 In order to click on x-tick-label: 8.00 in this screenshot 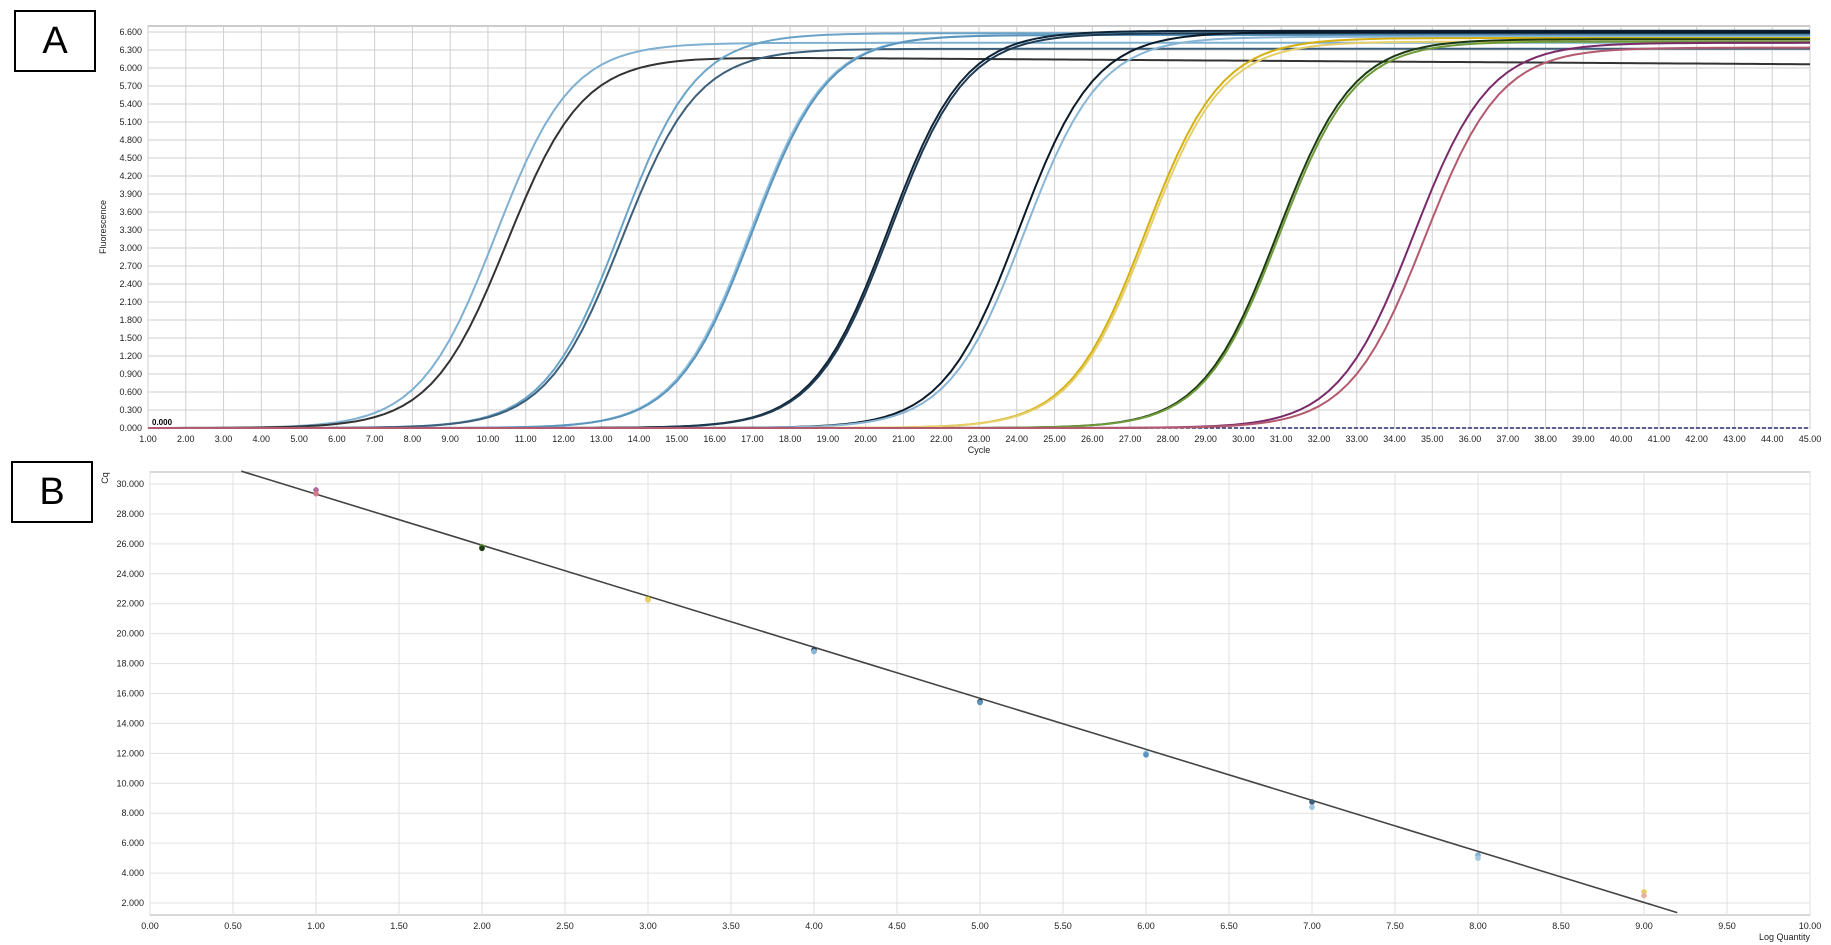, I will do `click(413, 439)`.